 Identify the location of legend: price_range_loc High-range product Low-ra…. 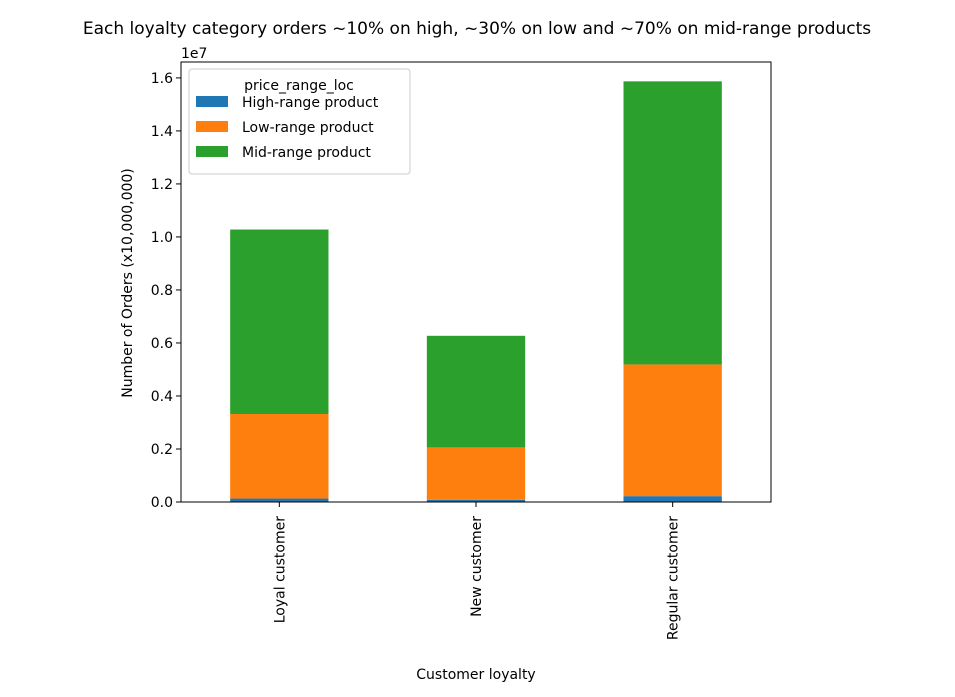
(299, 121).